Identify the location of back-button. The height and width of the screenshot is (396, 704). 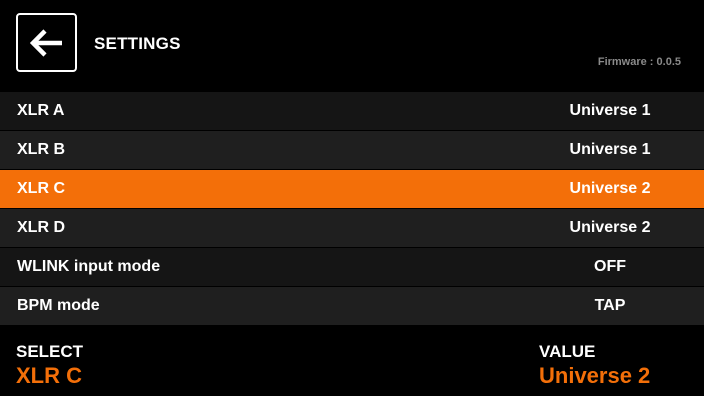
(46, 42).